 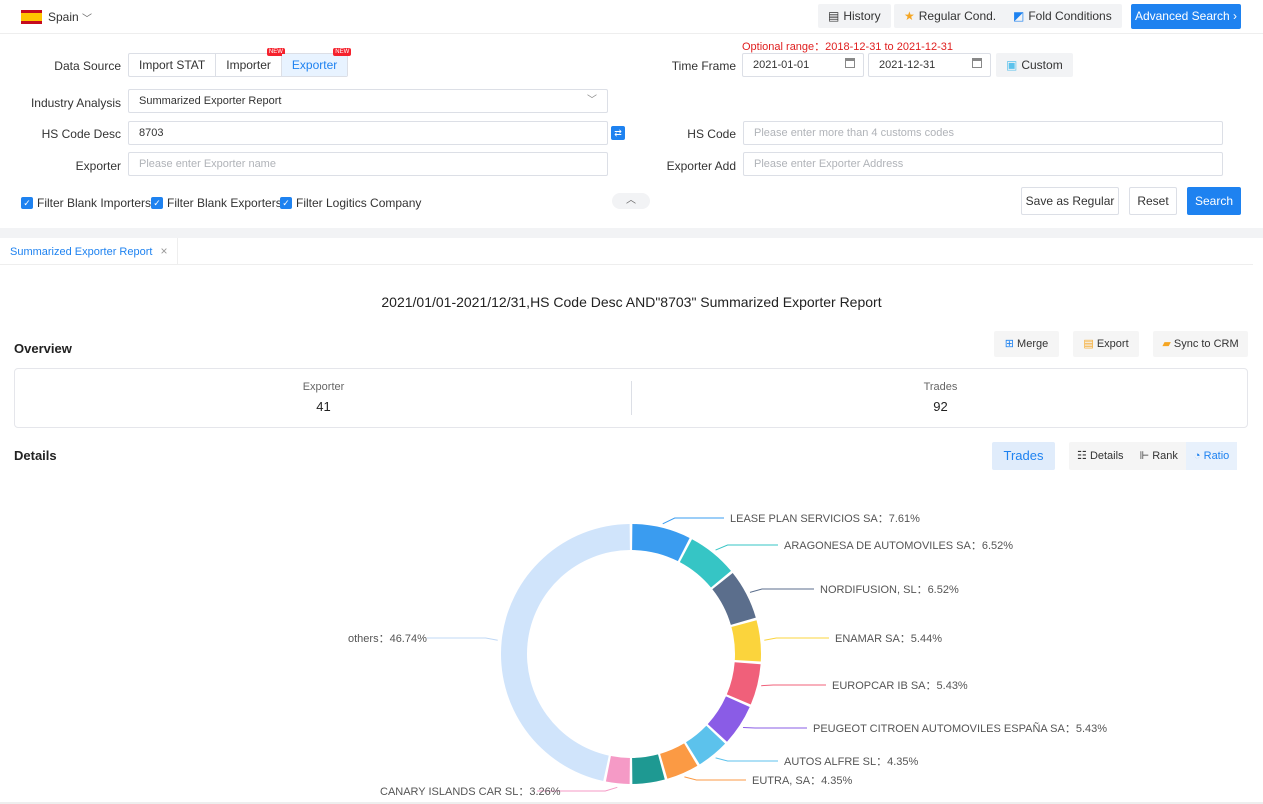 I want to click on pie-slice-label: NORDIFUSION, SL：6.52%, so click(x=889, y=590).